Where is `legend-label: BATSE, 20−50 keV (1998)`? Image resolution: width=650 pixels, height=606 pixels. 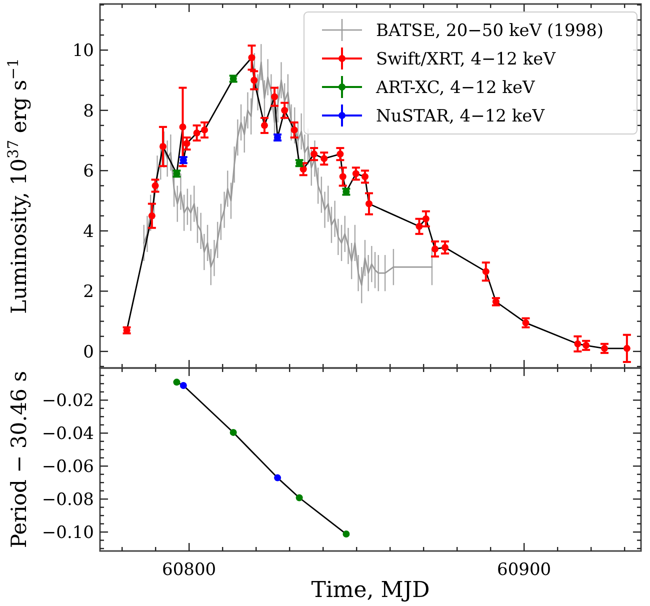
legend-label: BATSE, 20−50 keV (1998) is located at coordinates (490, 31).